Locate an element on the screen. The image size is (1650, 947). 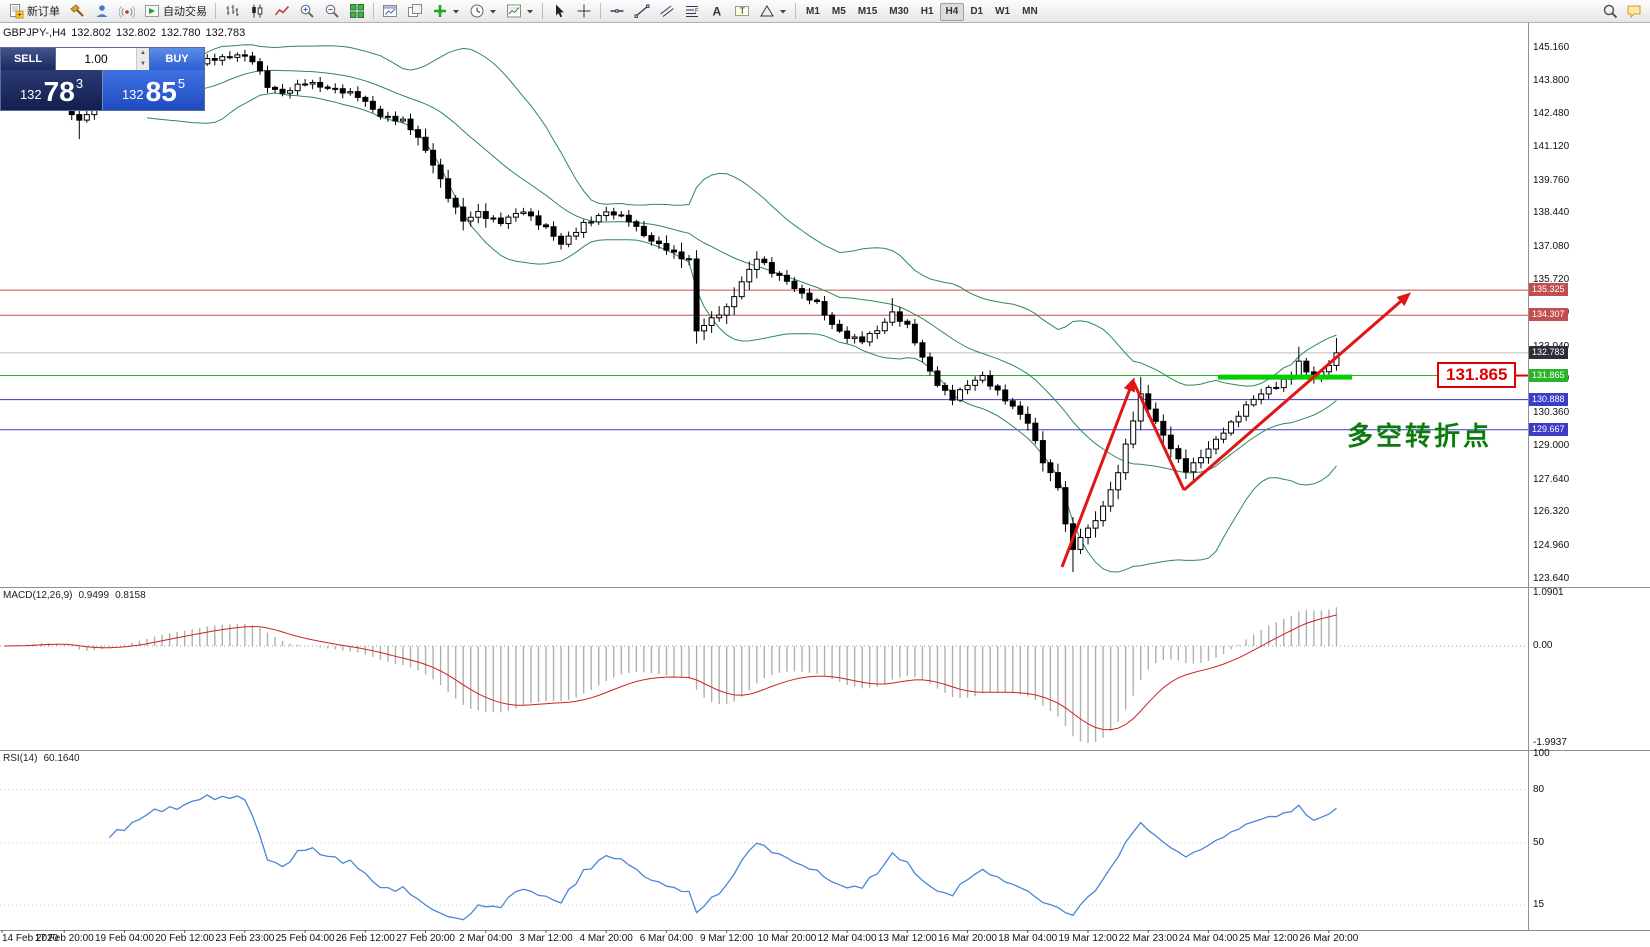
volume-input is located at coordinates (96, 59).